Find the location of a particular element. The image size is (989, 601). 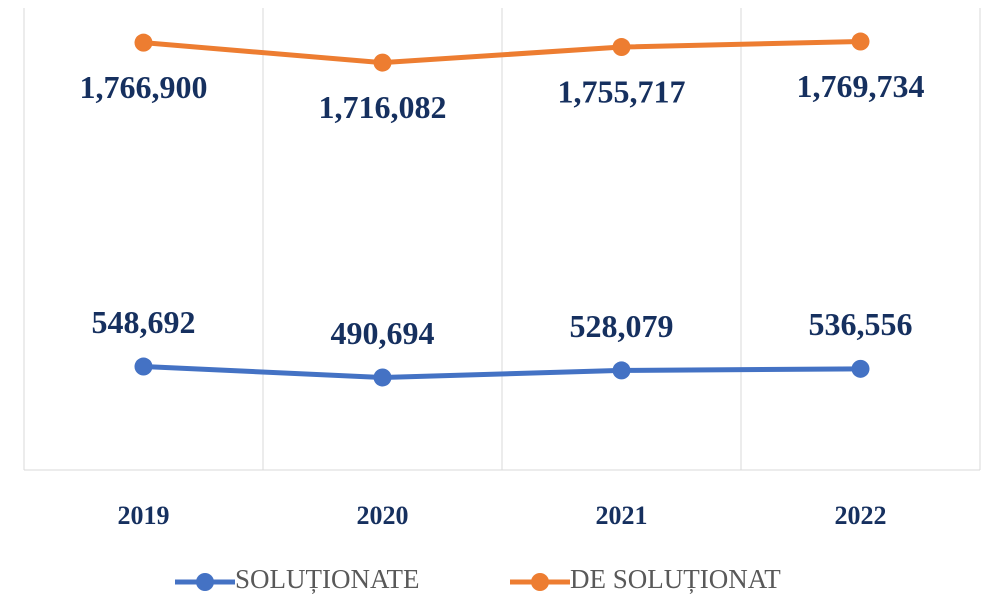

data-label: 1,716,082 is located at coordinates (383, 107).